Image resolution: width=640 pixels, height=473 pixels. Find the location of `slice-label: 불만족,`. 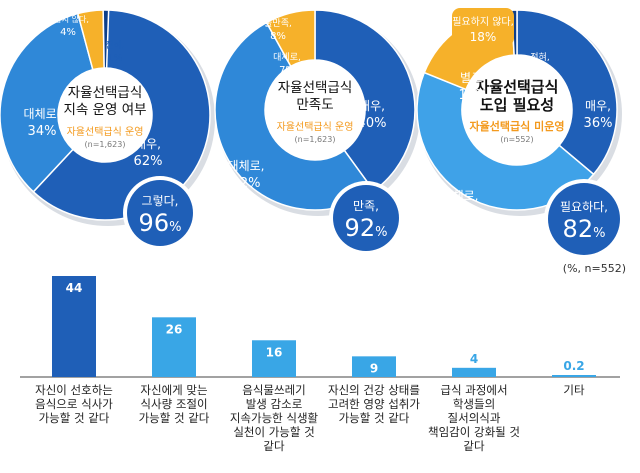

slice-label: 불만족, is located at coordinates (278, 23).